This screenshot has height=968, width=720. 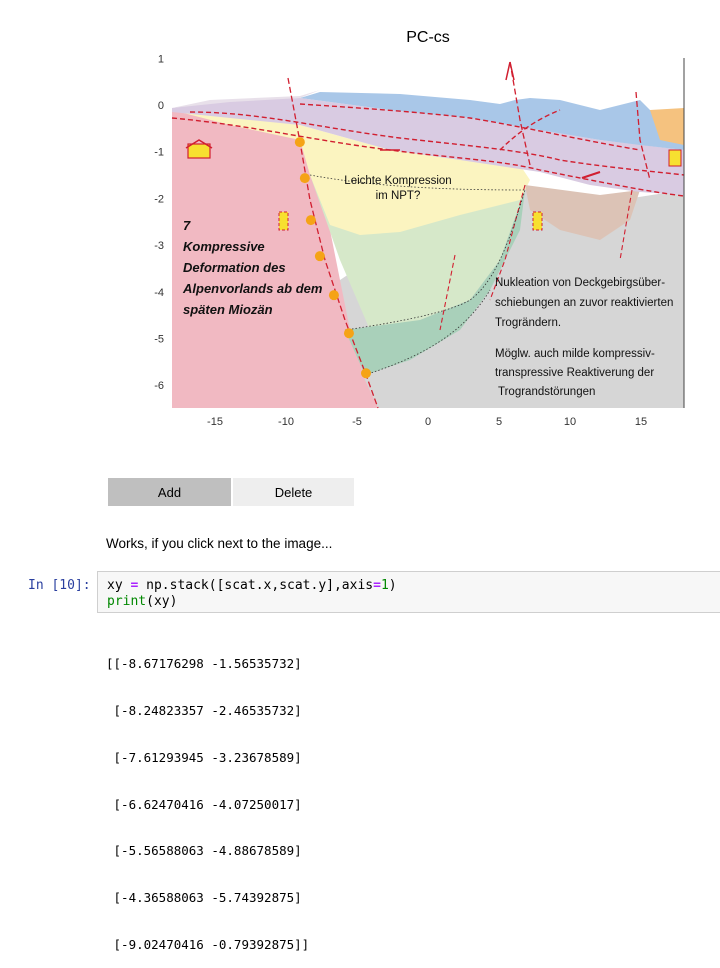 I want to click on y-tick-label: -1, so click(x=159, y=153).